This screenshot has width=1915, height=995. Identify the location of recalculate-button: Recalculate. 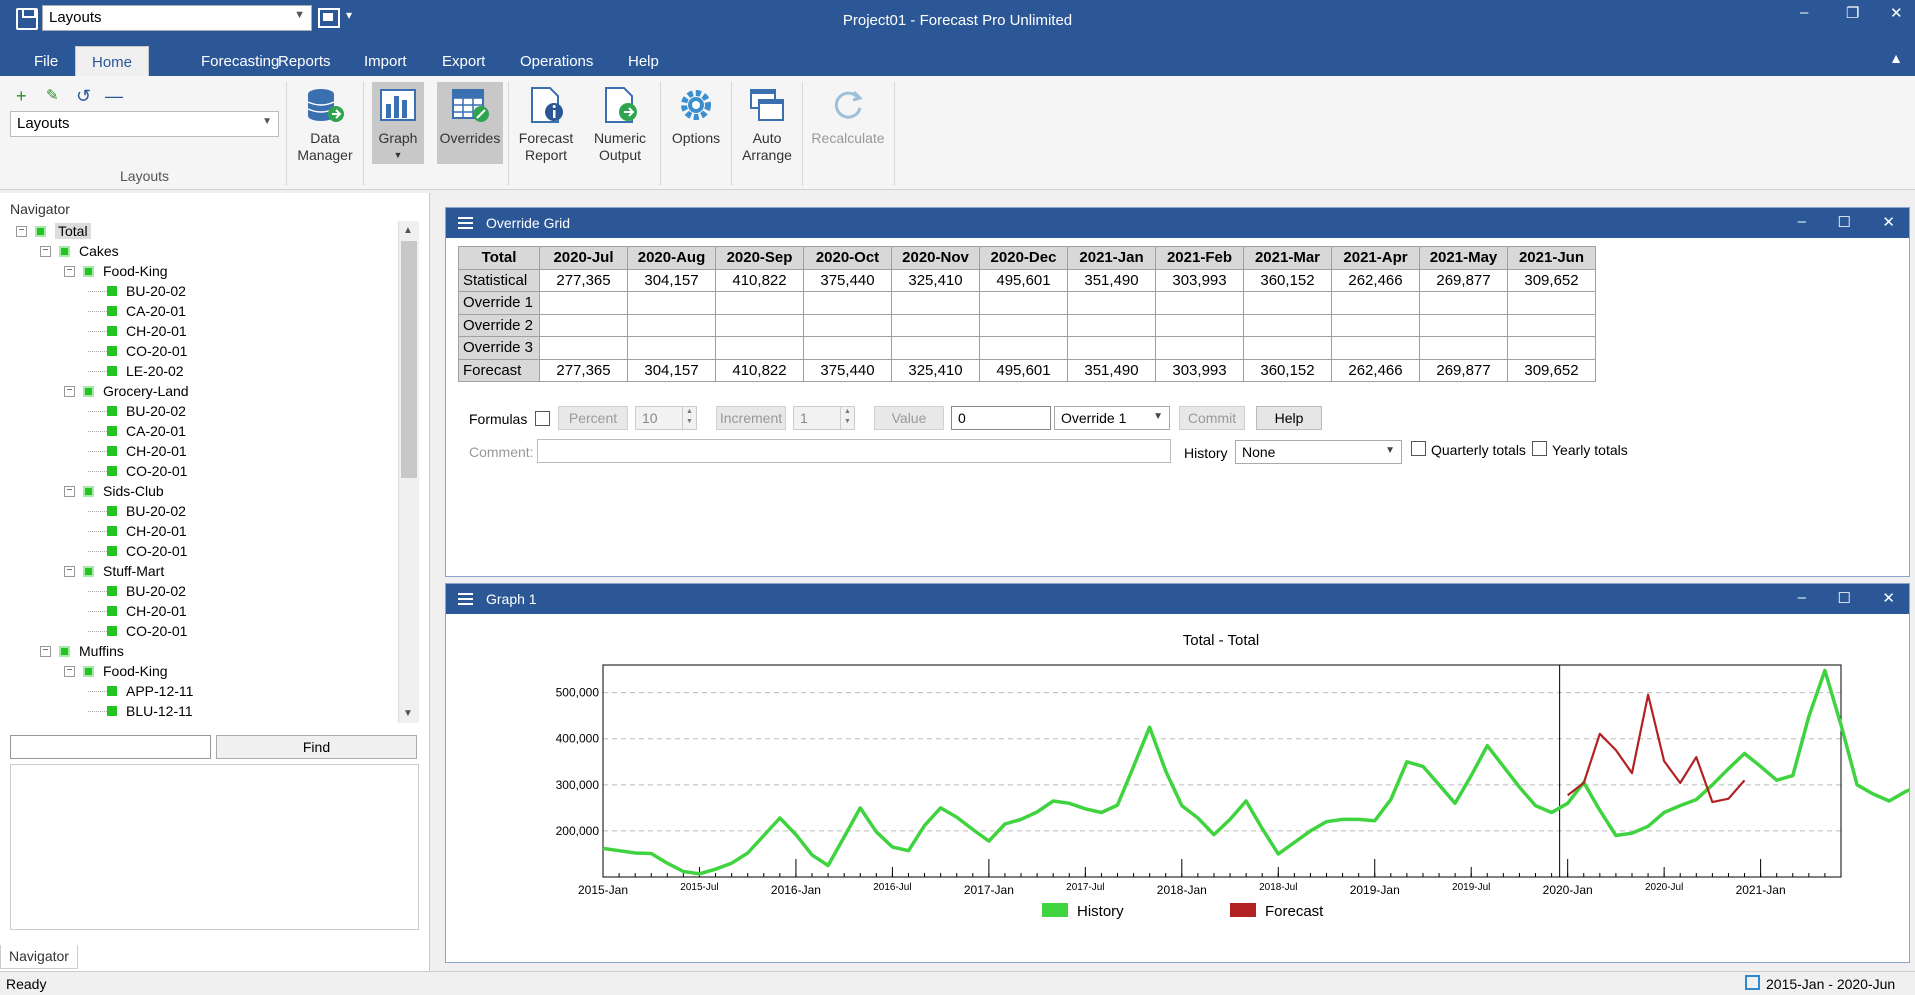
(848, 123).